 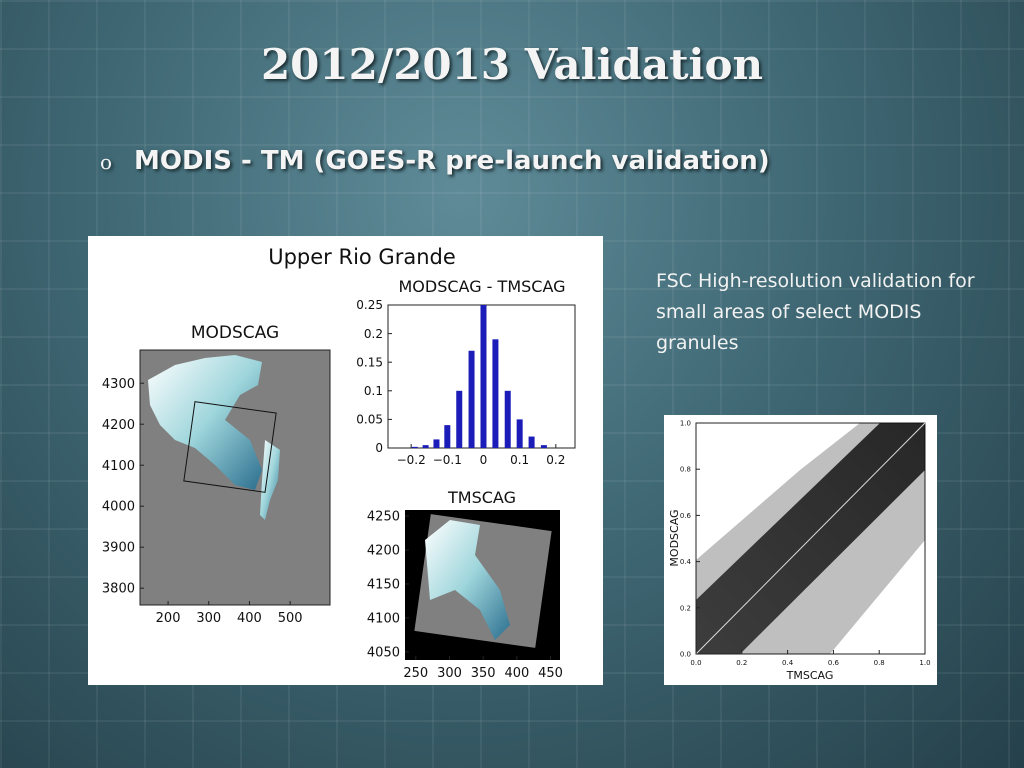 I want to click on y-tick-label: 0.0, so click(x=685, y=654).